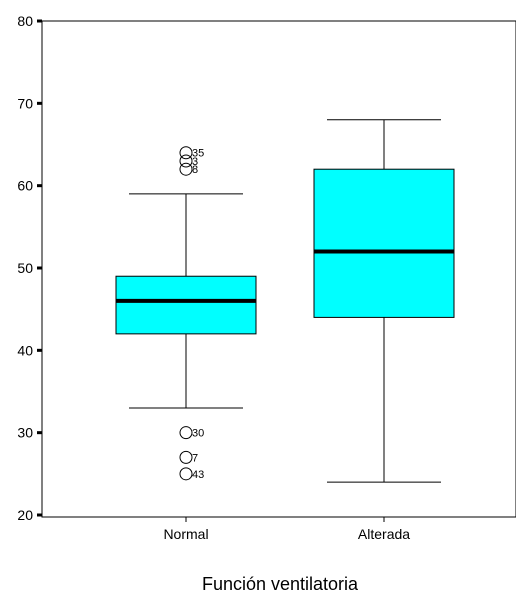 The height and width of the screenshot is (596, 516). What do you see at coordinates (286, 529) in the screenshot?
I see `x-axis: Normal Alterada` at bounding box center [286, 529].